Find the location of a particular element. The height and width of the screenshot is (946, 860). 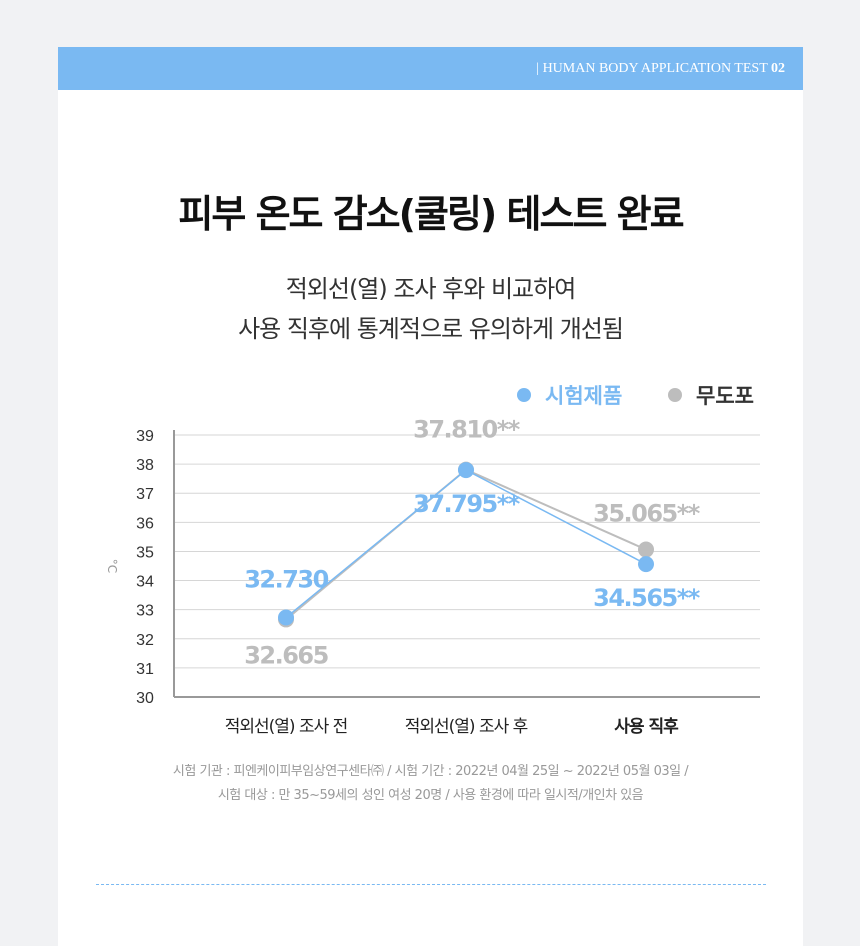

y-tick-label: 36 is located at coordinates (145, 523).